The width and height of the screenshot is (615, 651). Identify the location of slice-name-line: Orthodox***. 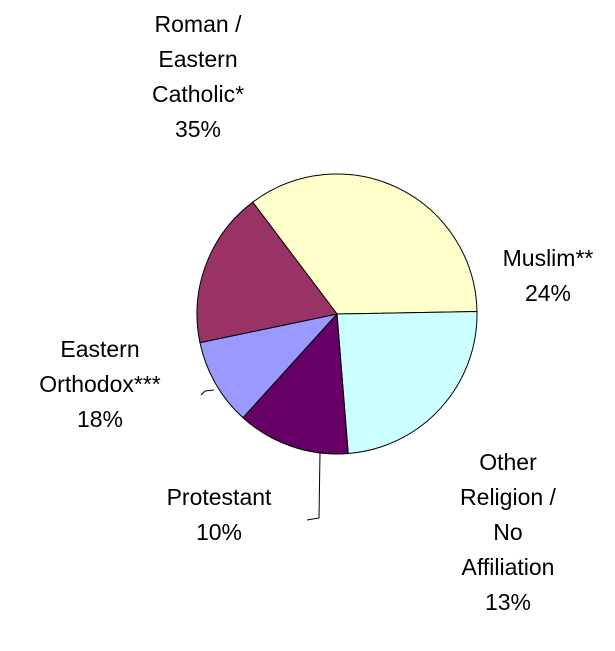
(100, 384).